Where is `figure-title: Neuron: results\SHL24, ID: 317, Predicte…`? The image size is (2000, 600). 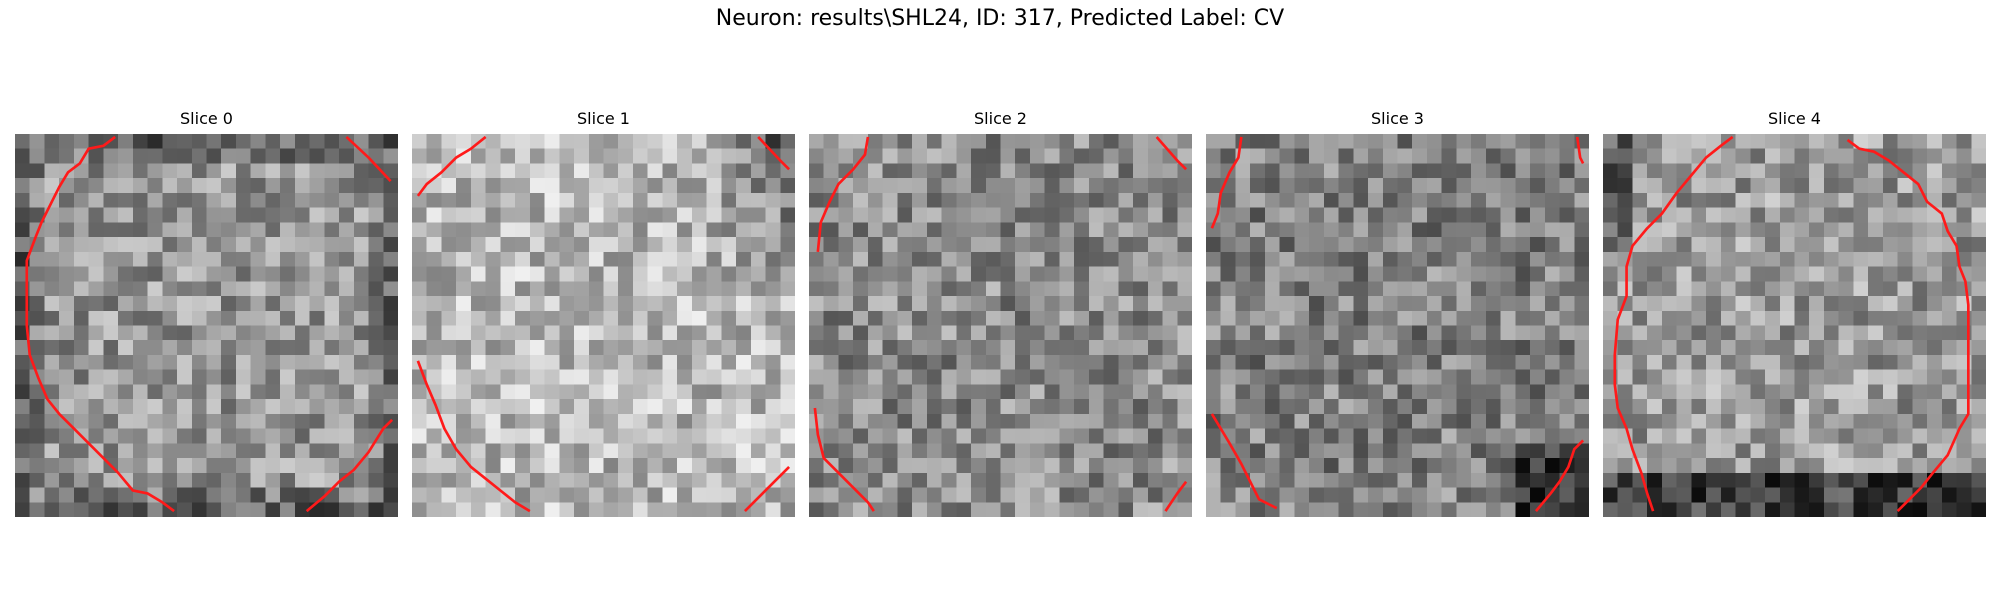 figure-title: Neuron: results\SHL24, ID: 317, Predicte… is located at coordinates (1000, 18).